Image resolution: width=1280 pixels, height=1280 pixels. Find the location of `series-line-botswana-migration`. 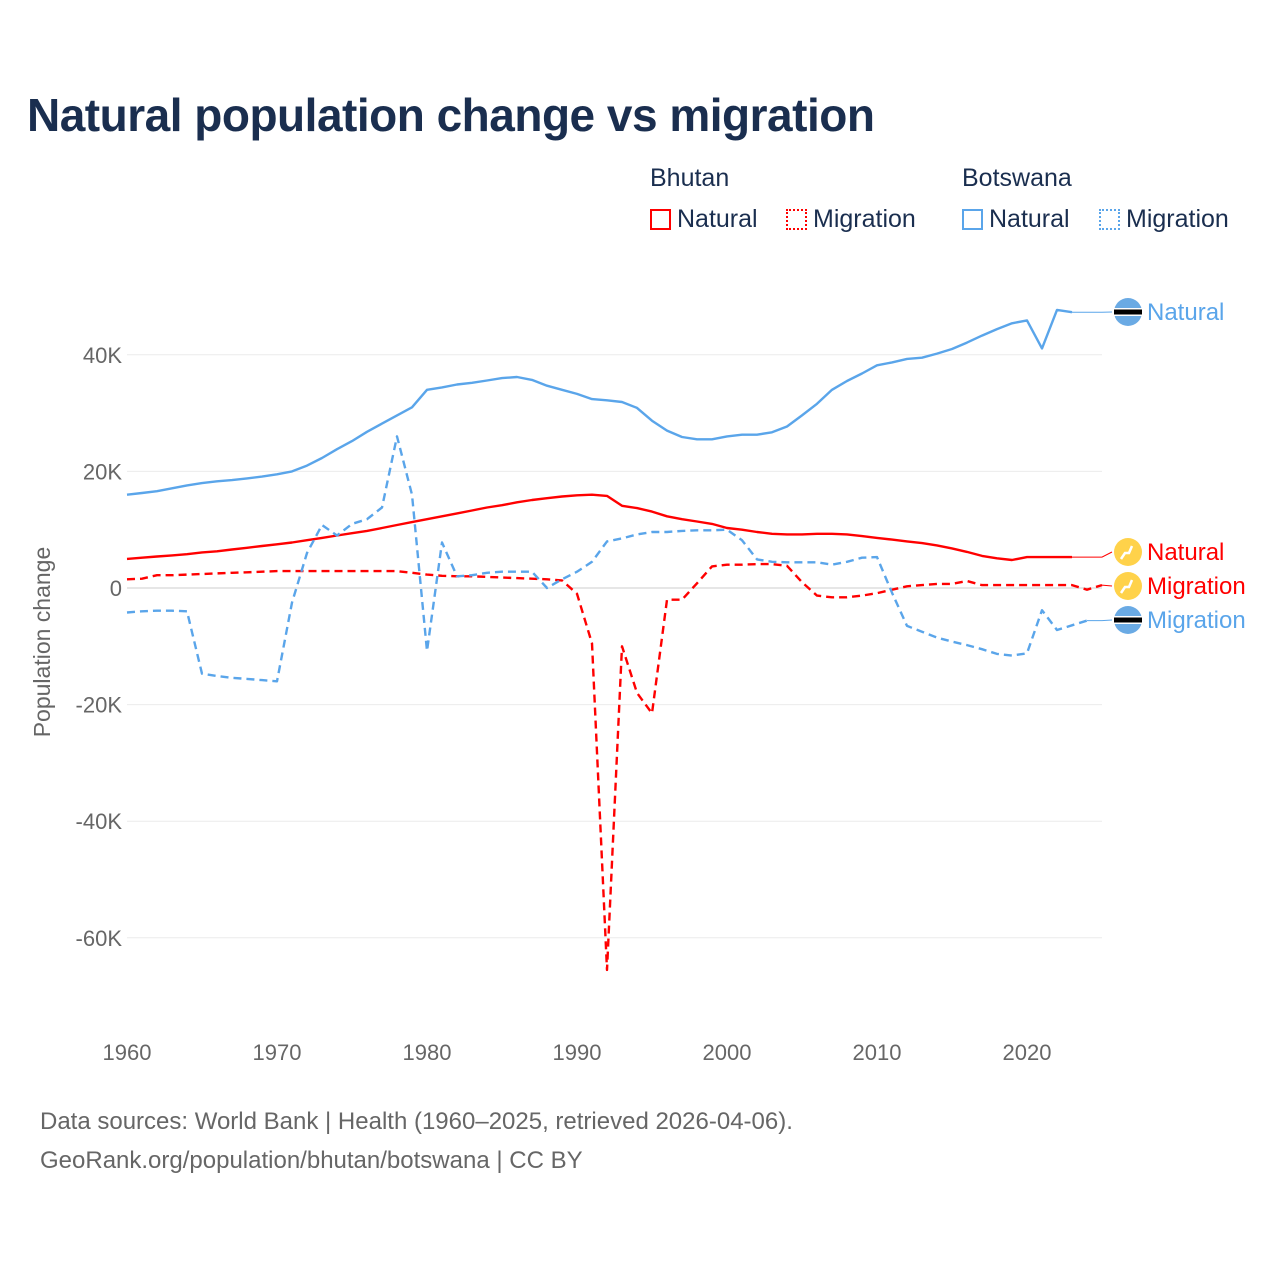

series-line-botswana-migration is located at coordinates (607, 559).